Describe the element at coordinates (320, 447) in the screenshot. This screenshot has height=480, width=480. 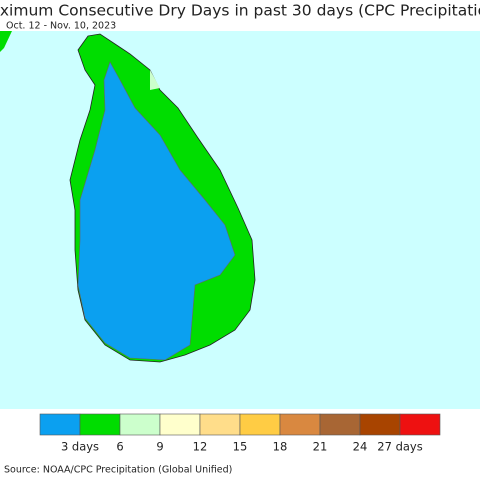
I see `legend-label: 21` at that location.